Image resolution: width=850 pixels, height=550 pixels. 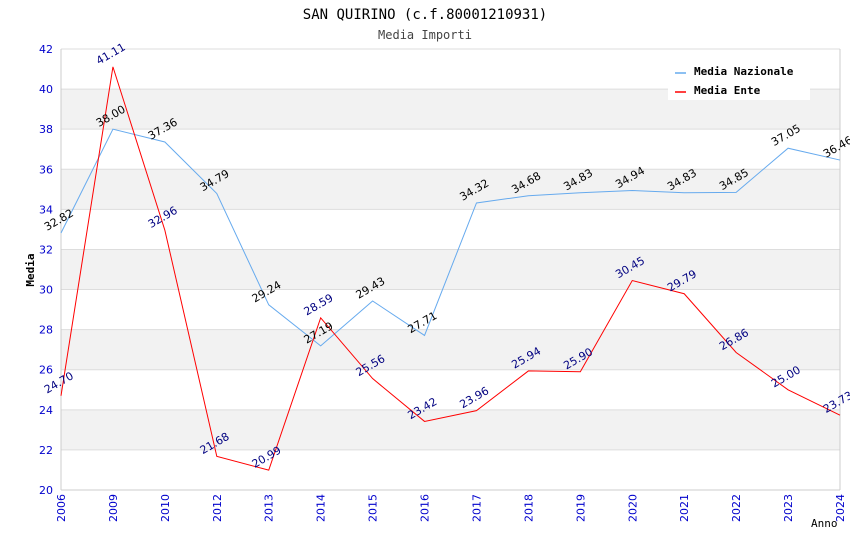 What do you see at coordinates (528, 508) in the screenshot?
I see `x-tick-label: 2018` at bounding box center [528, 508].